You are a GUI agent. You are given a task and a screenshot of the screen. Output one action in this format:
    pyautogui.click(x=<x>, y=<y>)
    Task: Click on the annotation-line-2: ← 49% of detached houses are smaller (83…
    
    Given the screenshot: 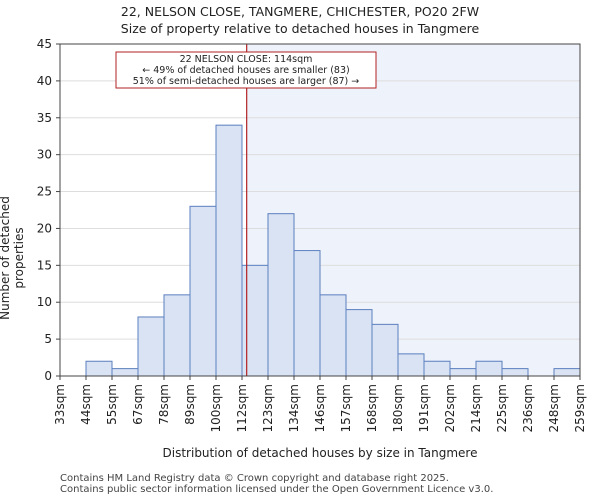 What is the action you would take?
    pyautogui.click(x=245, y=70)
    